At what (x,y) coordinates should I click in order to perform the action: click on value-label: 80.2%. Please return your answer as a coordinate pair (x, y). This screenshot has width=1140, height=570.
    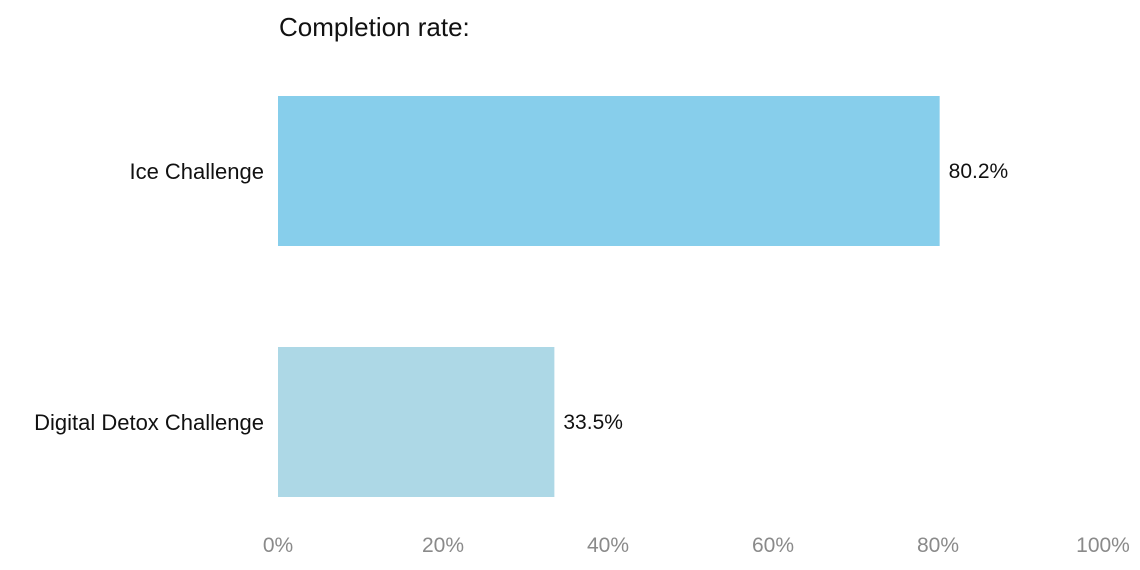
    Looking at the image, I should click on (979, 171).